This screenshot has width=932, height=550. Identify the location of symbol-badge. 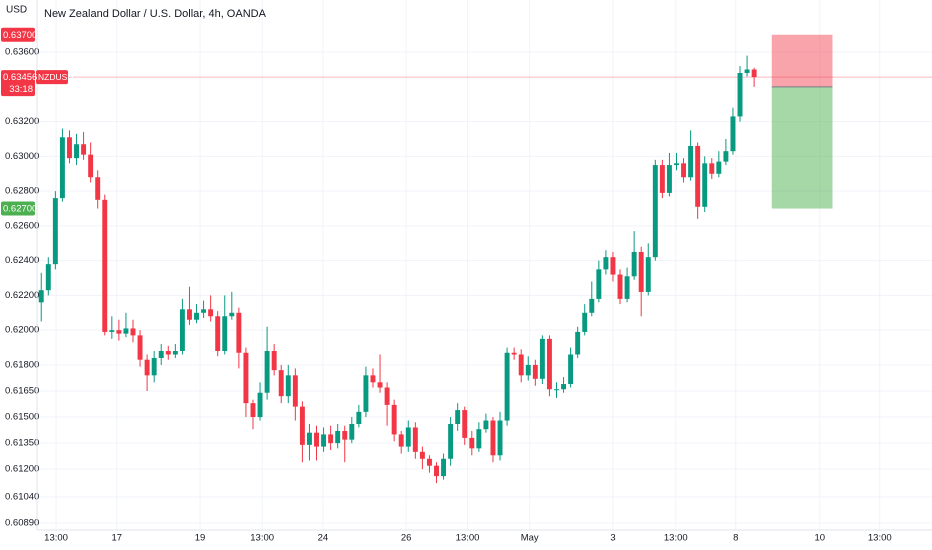
(52, 77).